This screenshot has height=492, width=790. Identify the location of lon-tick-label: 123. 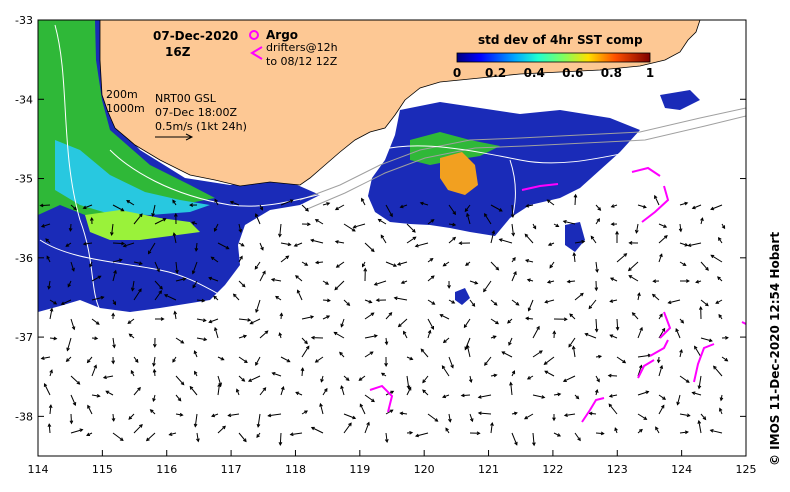
(617, 469).